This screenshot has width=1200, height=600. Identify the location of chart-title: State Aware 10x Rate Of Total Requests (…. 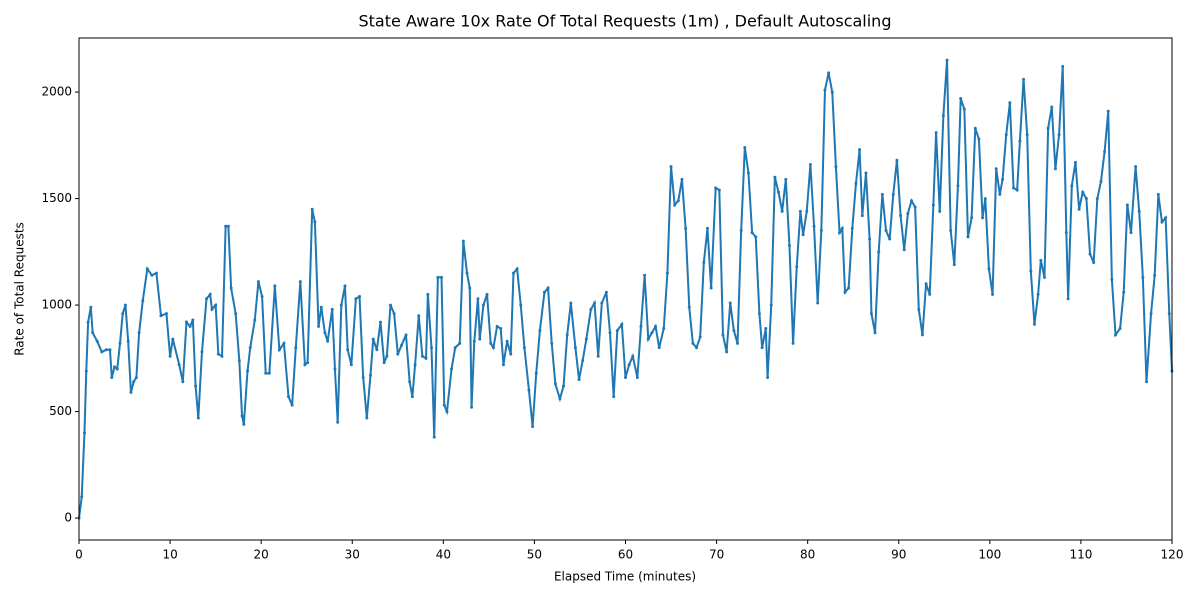
(625, 21).